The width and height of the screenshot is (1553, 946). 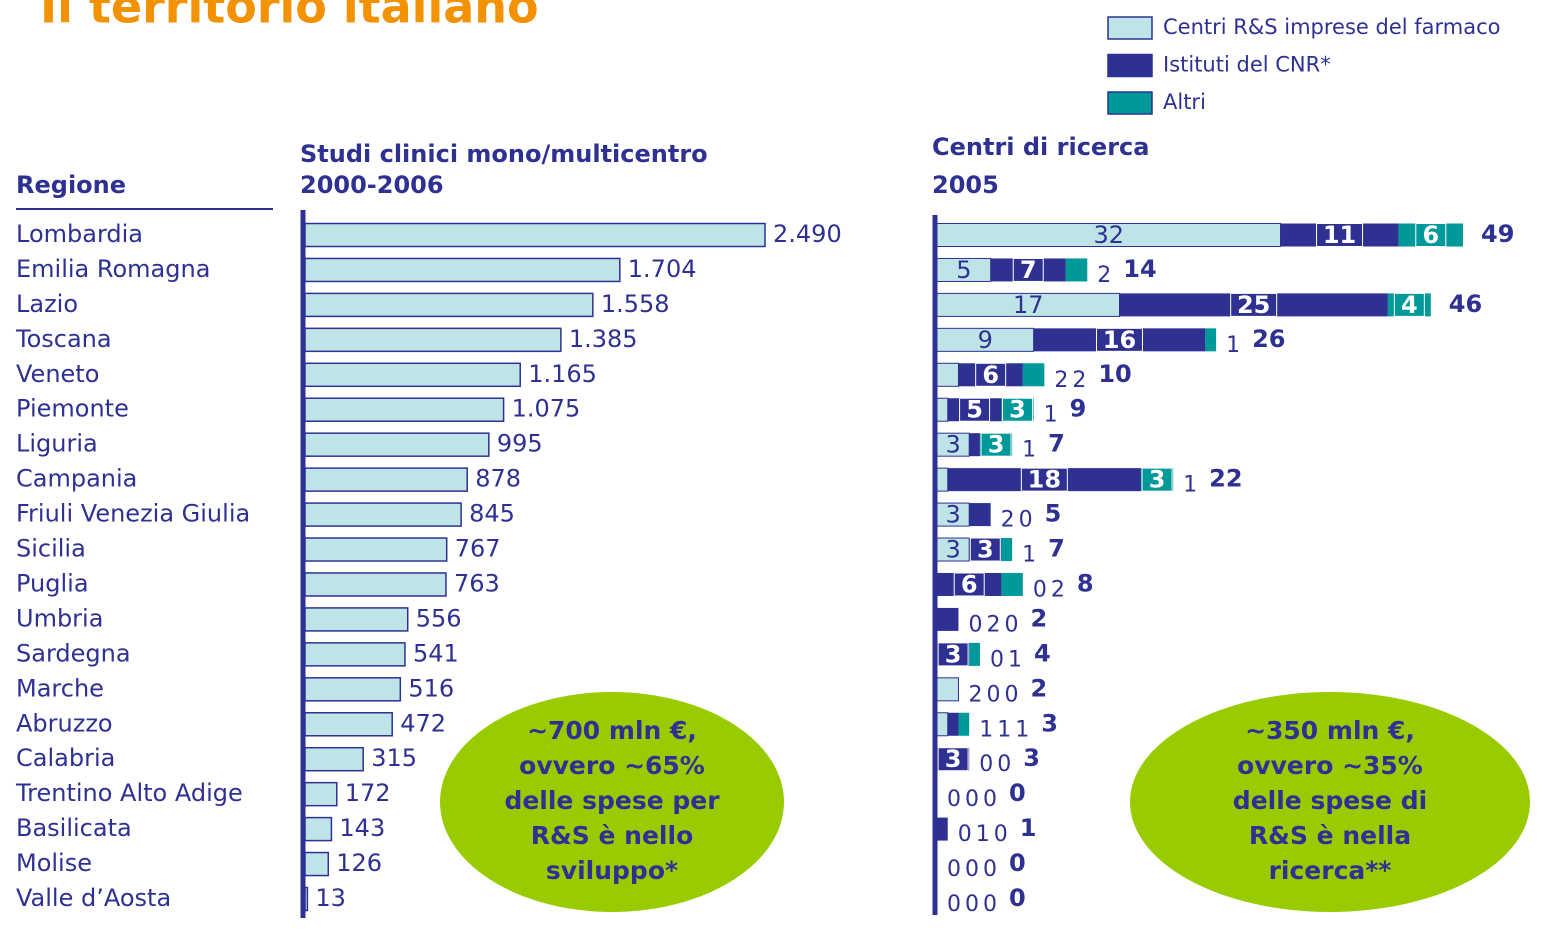 I want to click on value-label: 315, so click(x=394, y=758).